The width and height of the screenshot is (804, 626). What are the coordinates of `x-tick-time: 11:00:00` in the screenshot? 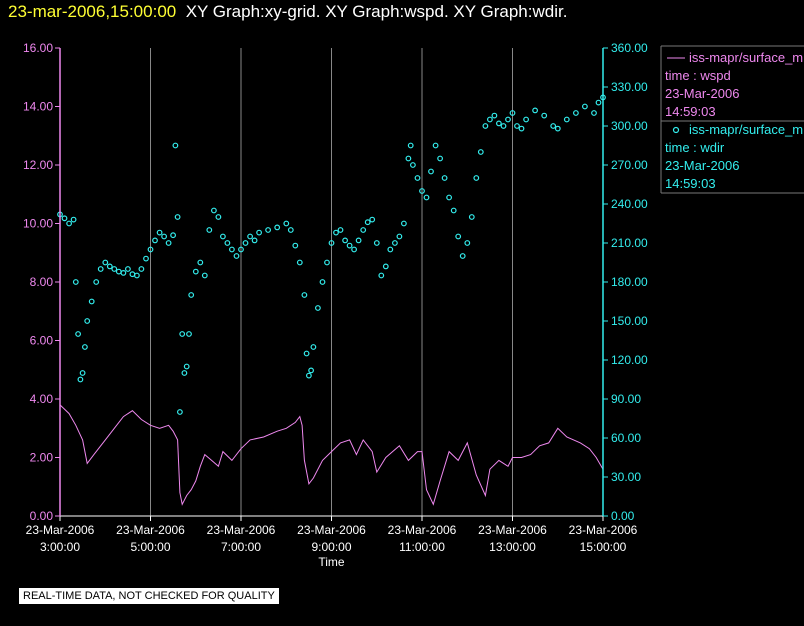 It's located at (422, 547).